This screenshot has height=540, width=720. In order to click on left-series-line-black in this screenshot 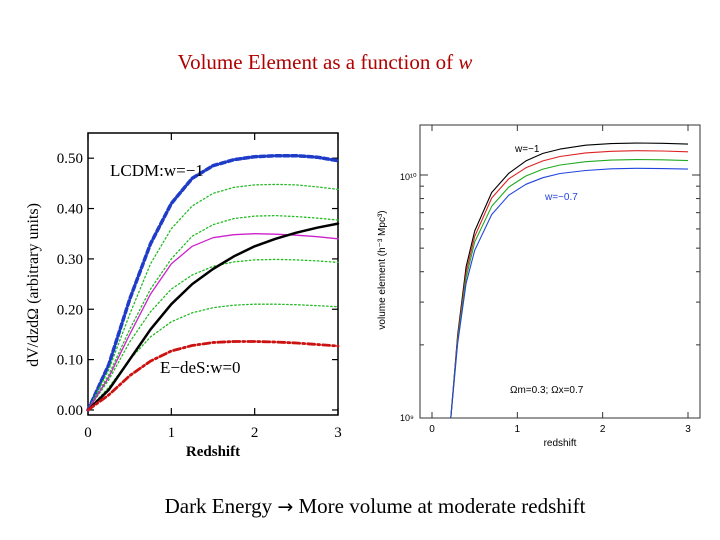, I will do `click(213, 317)`.